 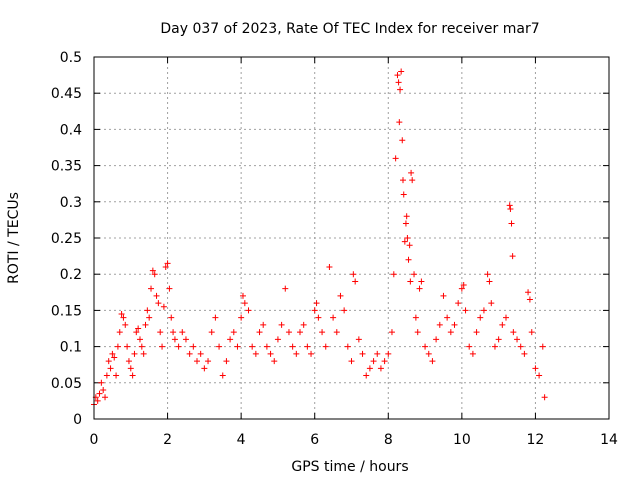 I want to click on x-tick-label: 12, so click(x=536, y=440).